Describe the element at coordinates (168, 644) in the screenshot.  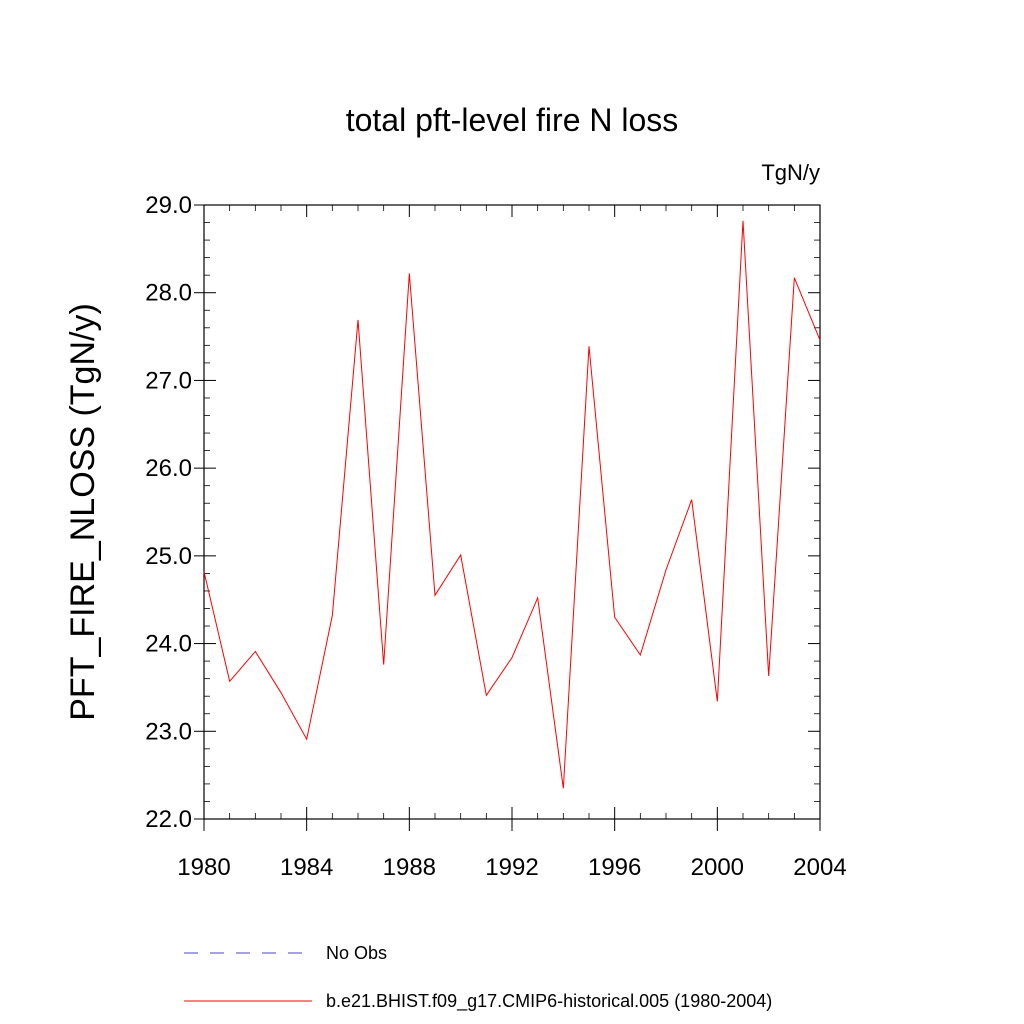
I see `y-tick-label: 24.0` at that location.